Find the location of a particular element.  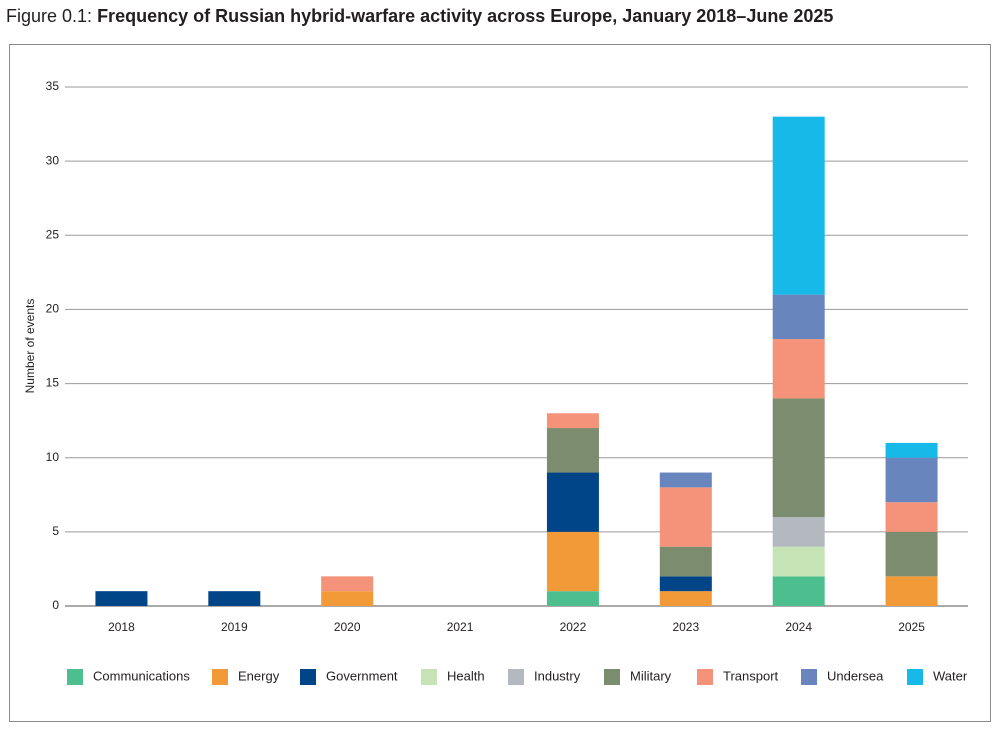

x-tick-label: 2021 is located at coordinates (460, 627).